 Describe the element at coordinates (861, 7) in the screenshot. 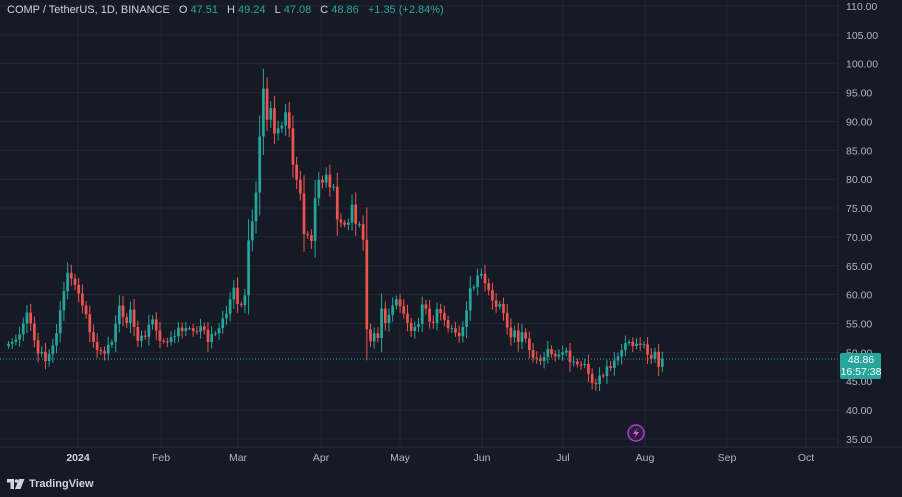

I see `price-tick-label: 110.00` at that location.